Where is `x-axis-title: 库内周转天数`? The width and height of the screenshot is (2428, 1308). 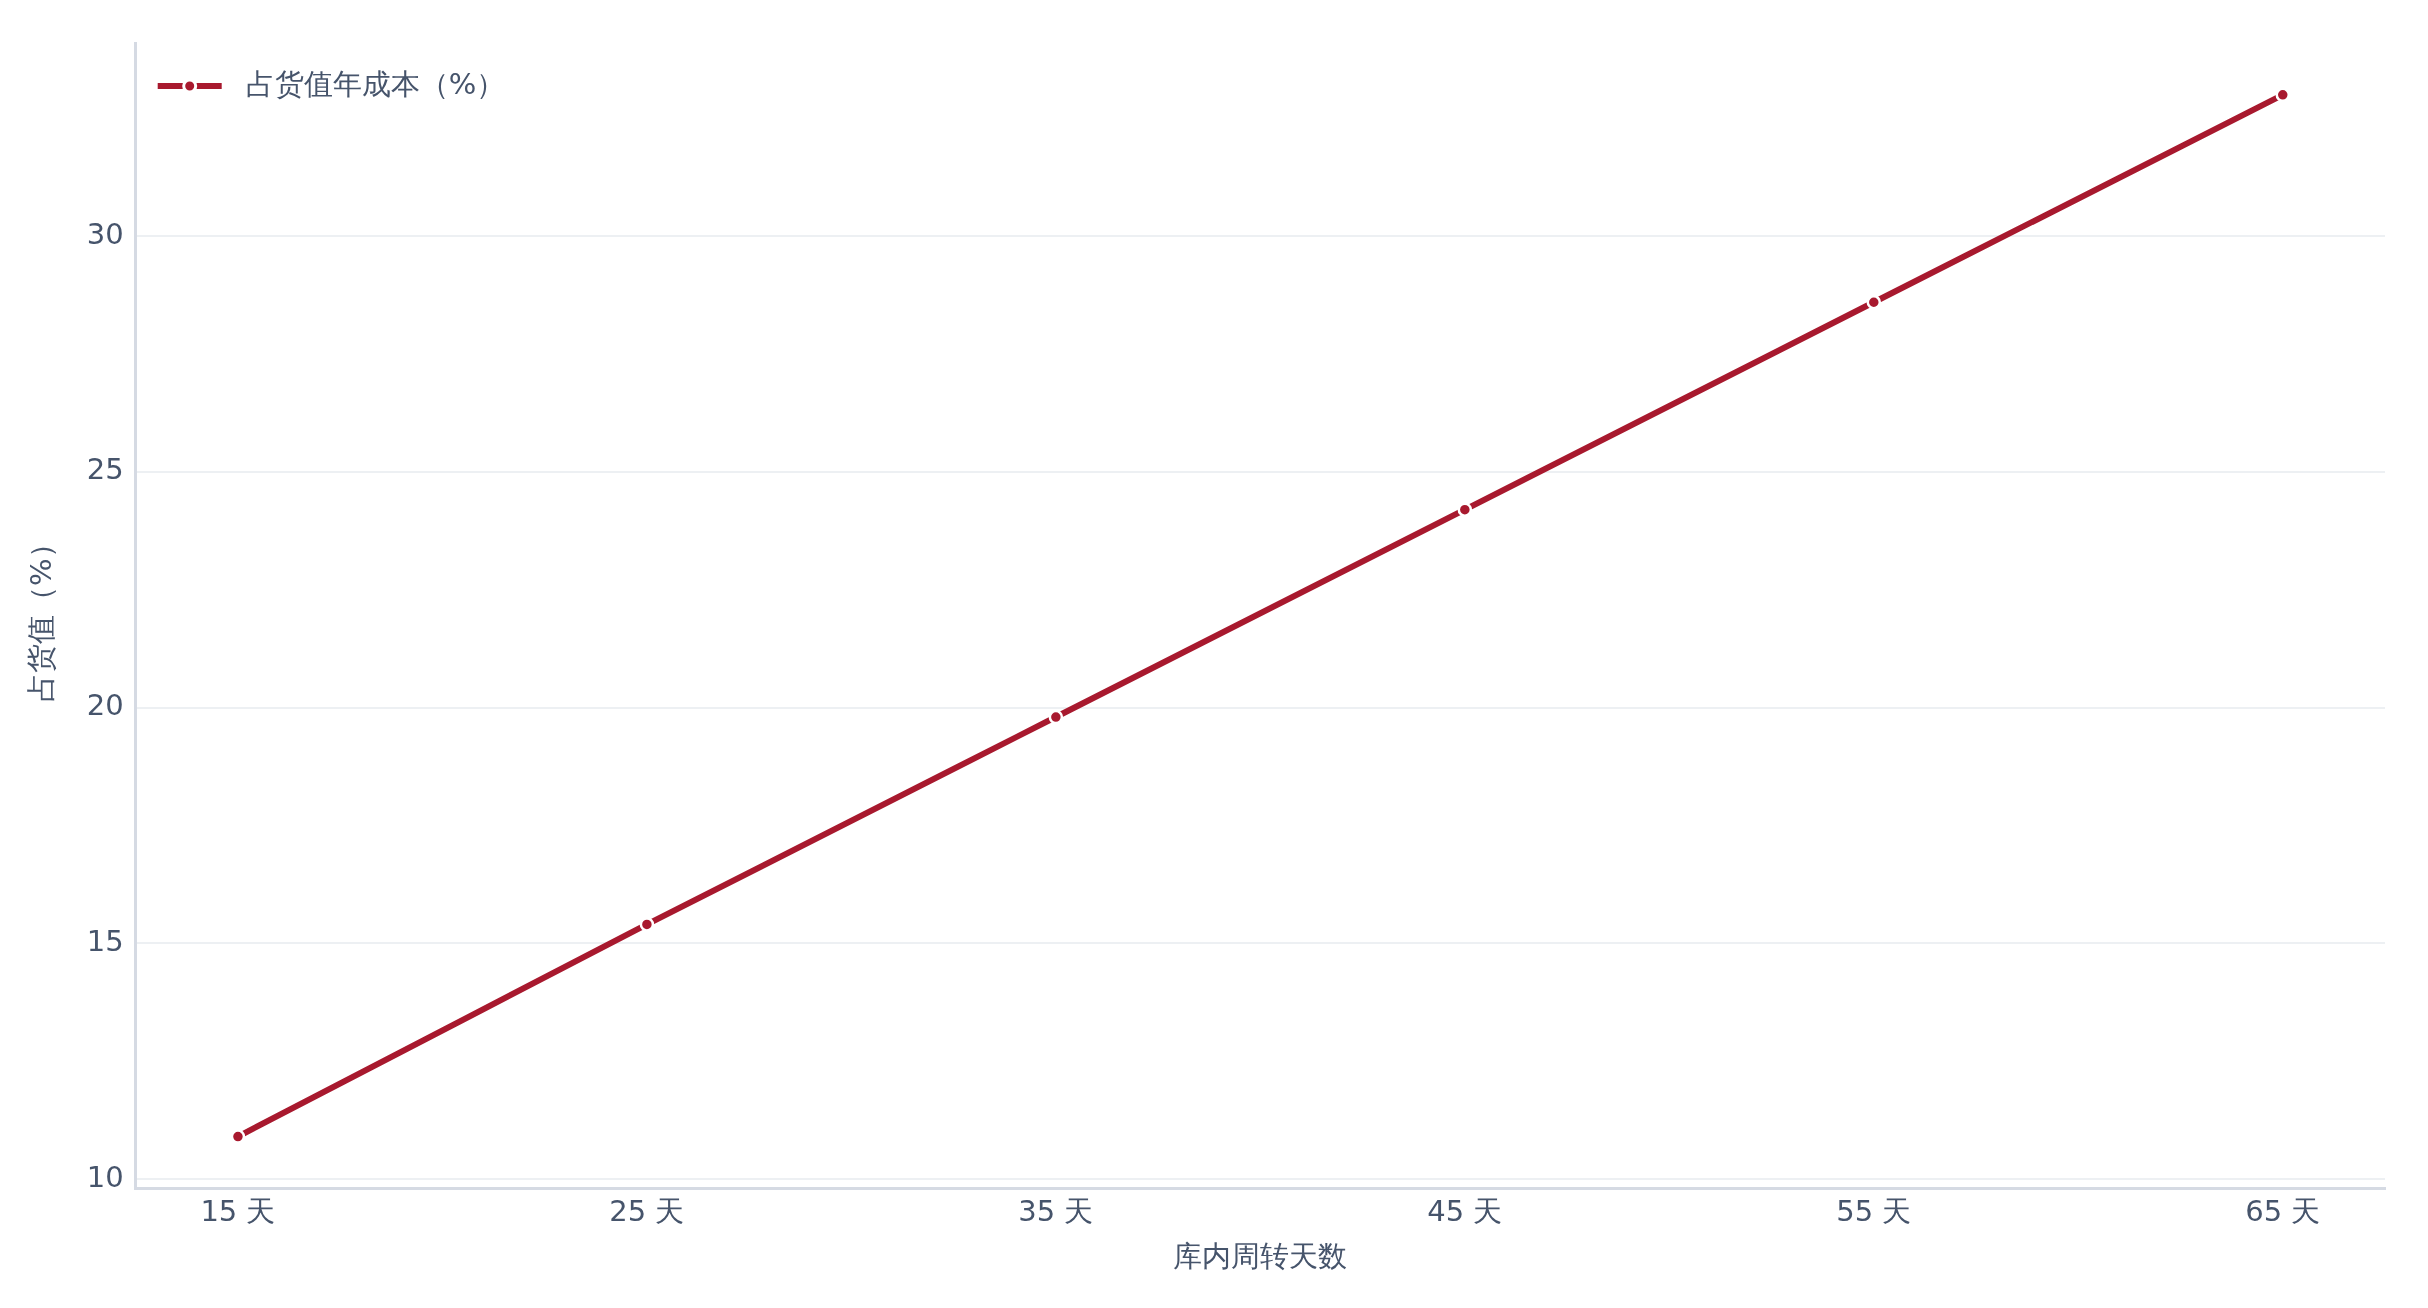
x-axis-title: 库内周转天数 is located at coordinates (1260, 1256).